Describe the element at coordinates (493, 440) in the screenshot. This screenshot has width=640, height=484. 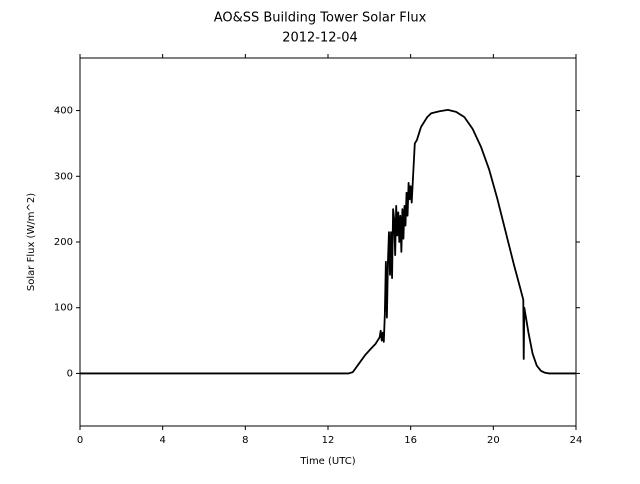
I see `x-tick-label: 20` at that location.